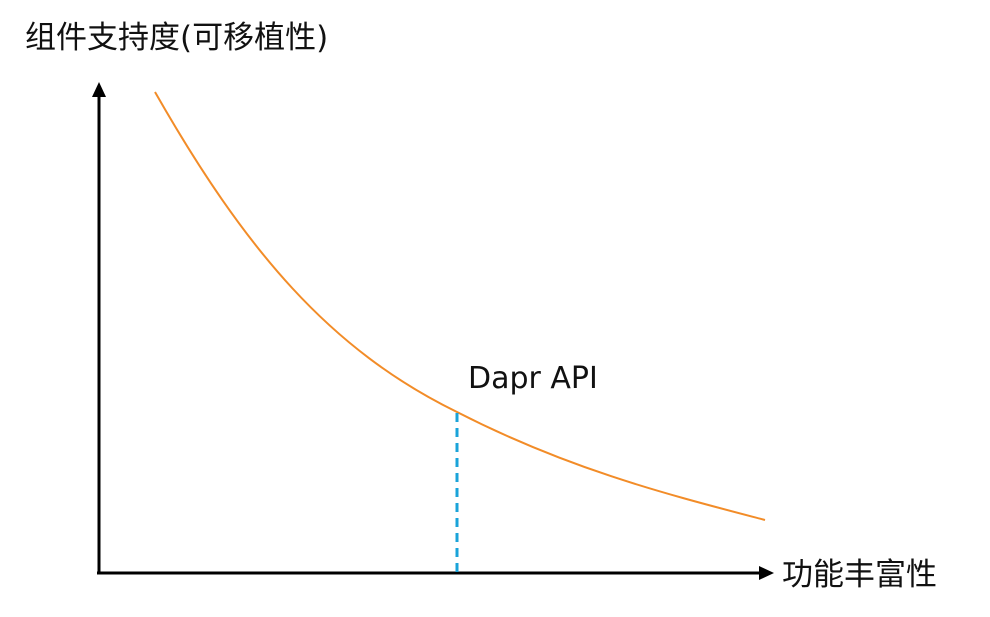 The height and width of the screenshot is (617, 990). Describe the element at coordinates (99, 89) in the screenshot. I see `y-axis-arrow-icon` at that location.